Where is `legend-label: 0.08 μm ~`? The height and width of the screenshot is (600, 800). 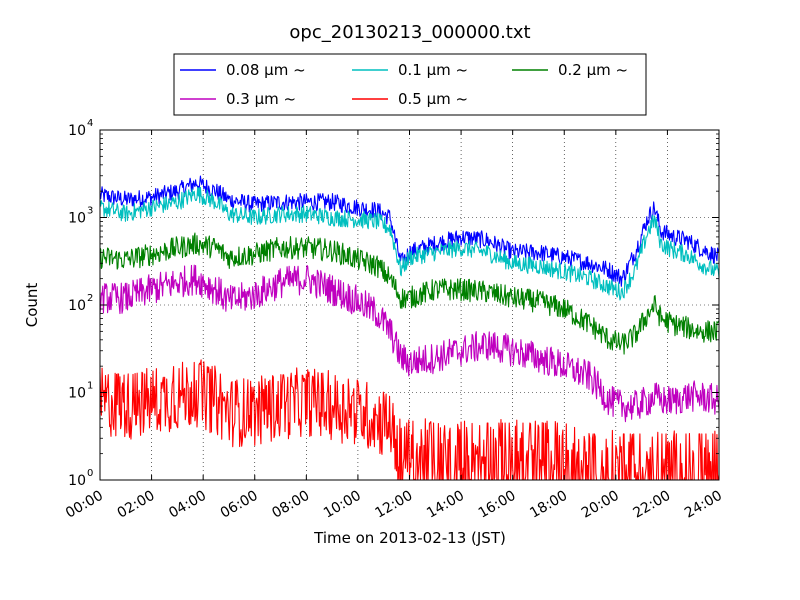
legend-label: 0.08 μm ~ is located at coordinates (266, 70).